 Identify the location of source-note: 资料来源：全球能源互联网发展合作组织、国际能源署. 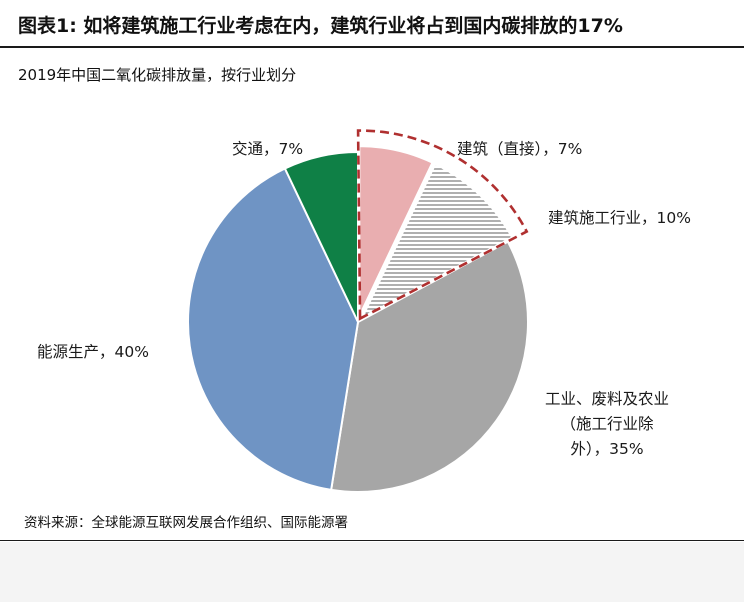
(186, 523).